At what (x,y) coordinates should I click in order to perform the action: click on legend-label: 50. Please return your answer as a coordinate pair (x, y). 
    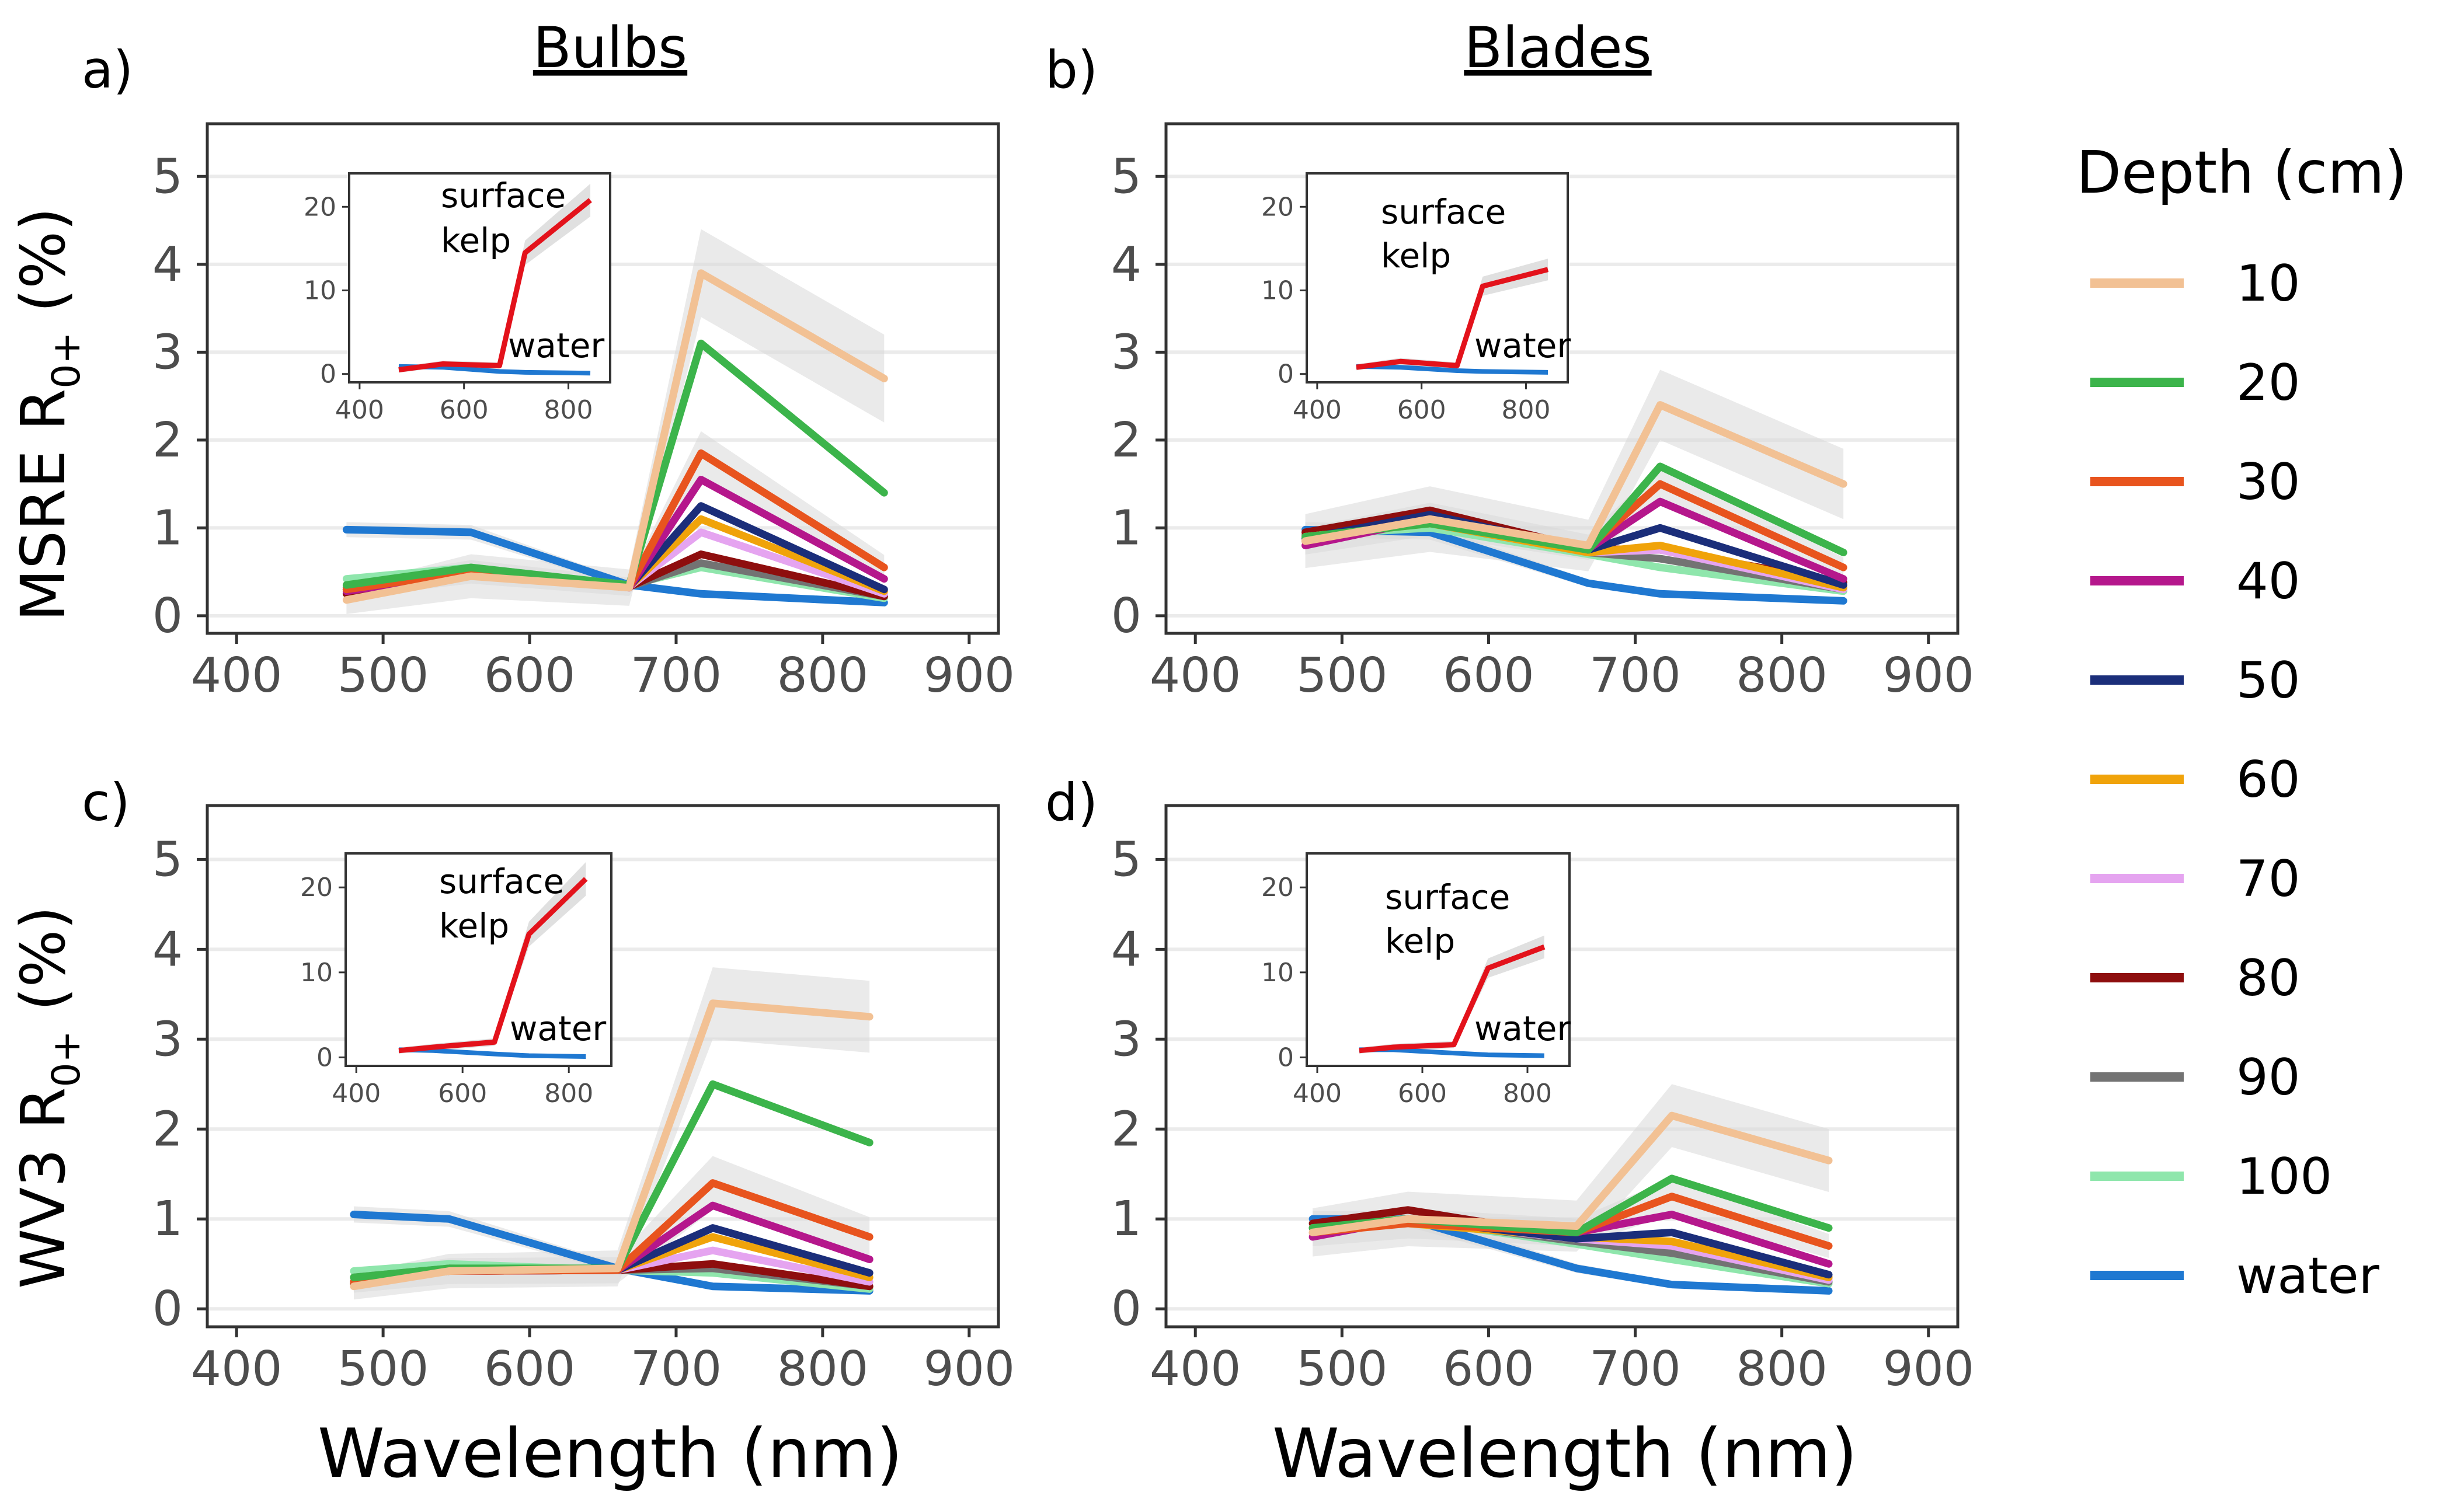
    Looking at the image, I should click on (2268, 680).